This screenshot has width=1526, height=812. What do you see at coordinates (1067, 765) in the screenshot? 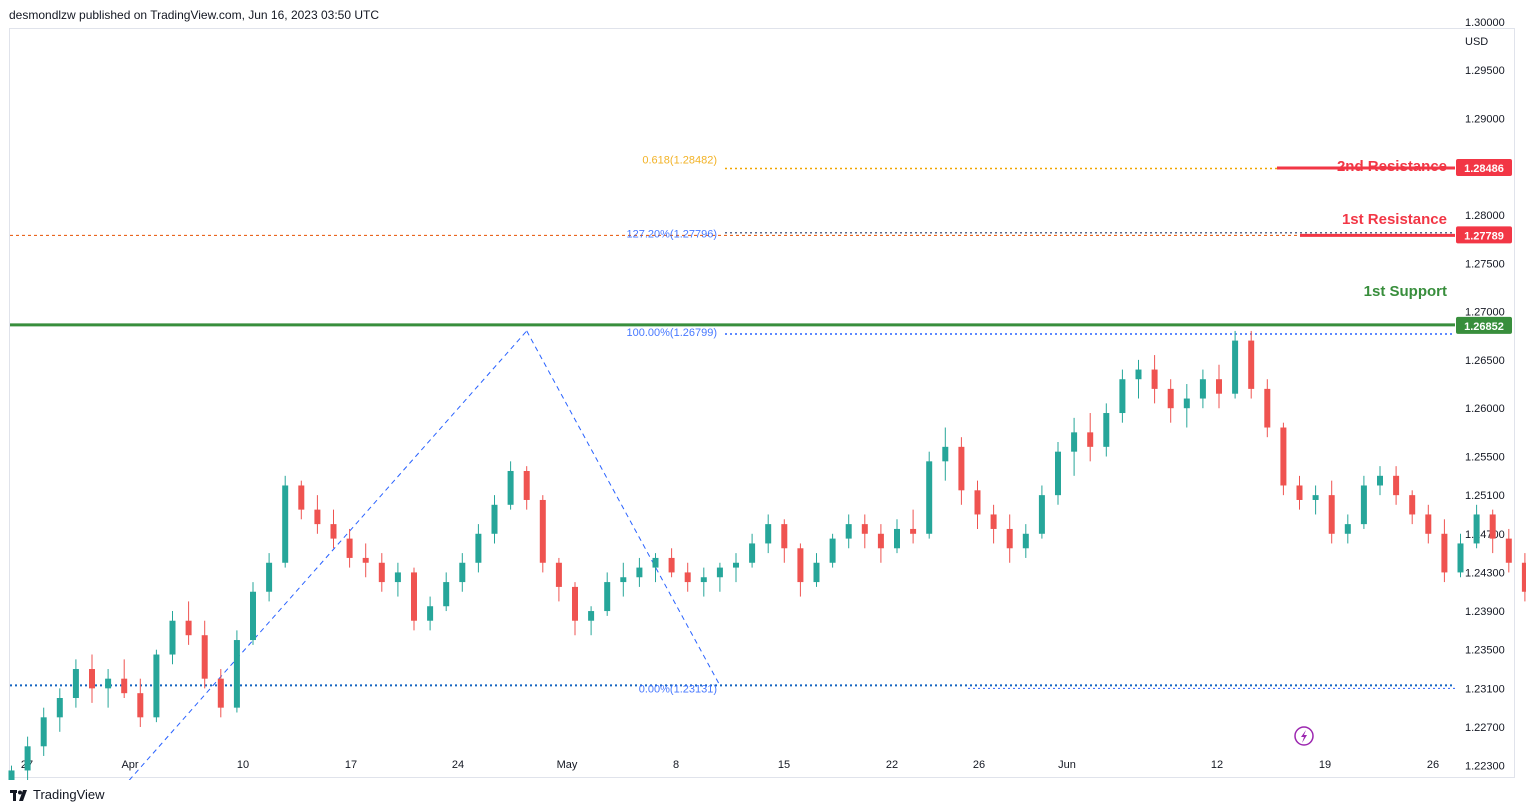
I see `x-tick-label: Jun` at bounding box center [1067, 765].